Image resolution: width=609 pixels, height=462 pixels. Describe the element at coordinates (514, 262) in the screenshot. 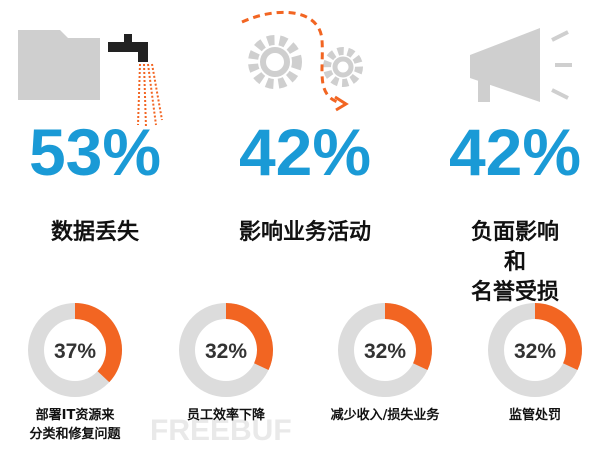

I see `stat-label: 负面影响和 名誉受损` at that location.